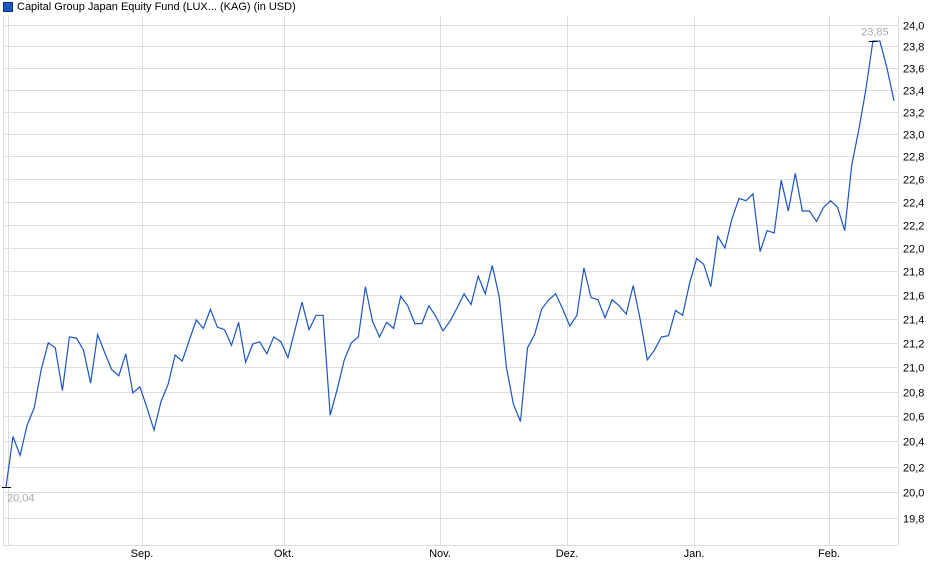 The width and height of the screenshot is (940, 579). I want to click on min-value-label: 20,04, so click(21, 499).